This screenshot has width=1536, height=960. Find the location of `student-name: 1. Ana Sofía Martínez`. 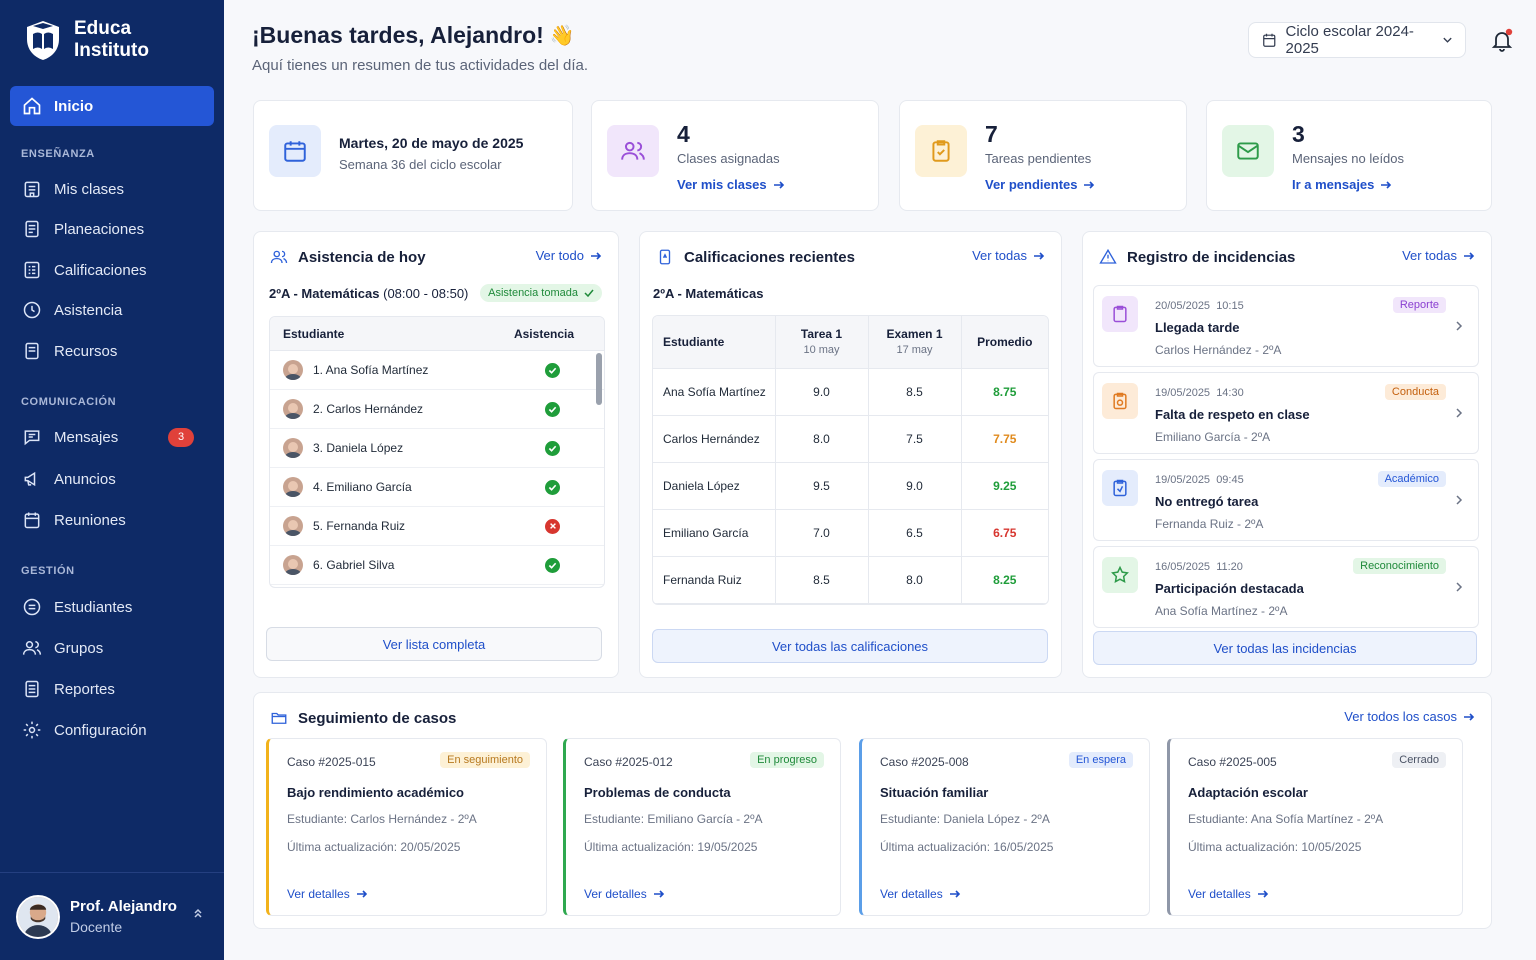

student-name: 1. Ana Sofía Martínez is located at coordinates (371, 370).